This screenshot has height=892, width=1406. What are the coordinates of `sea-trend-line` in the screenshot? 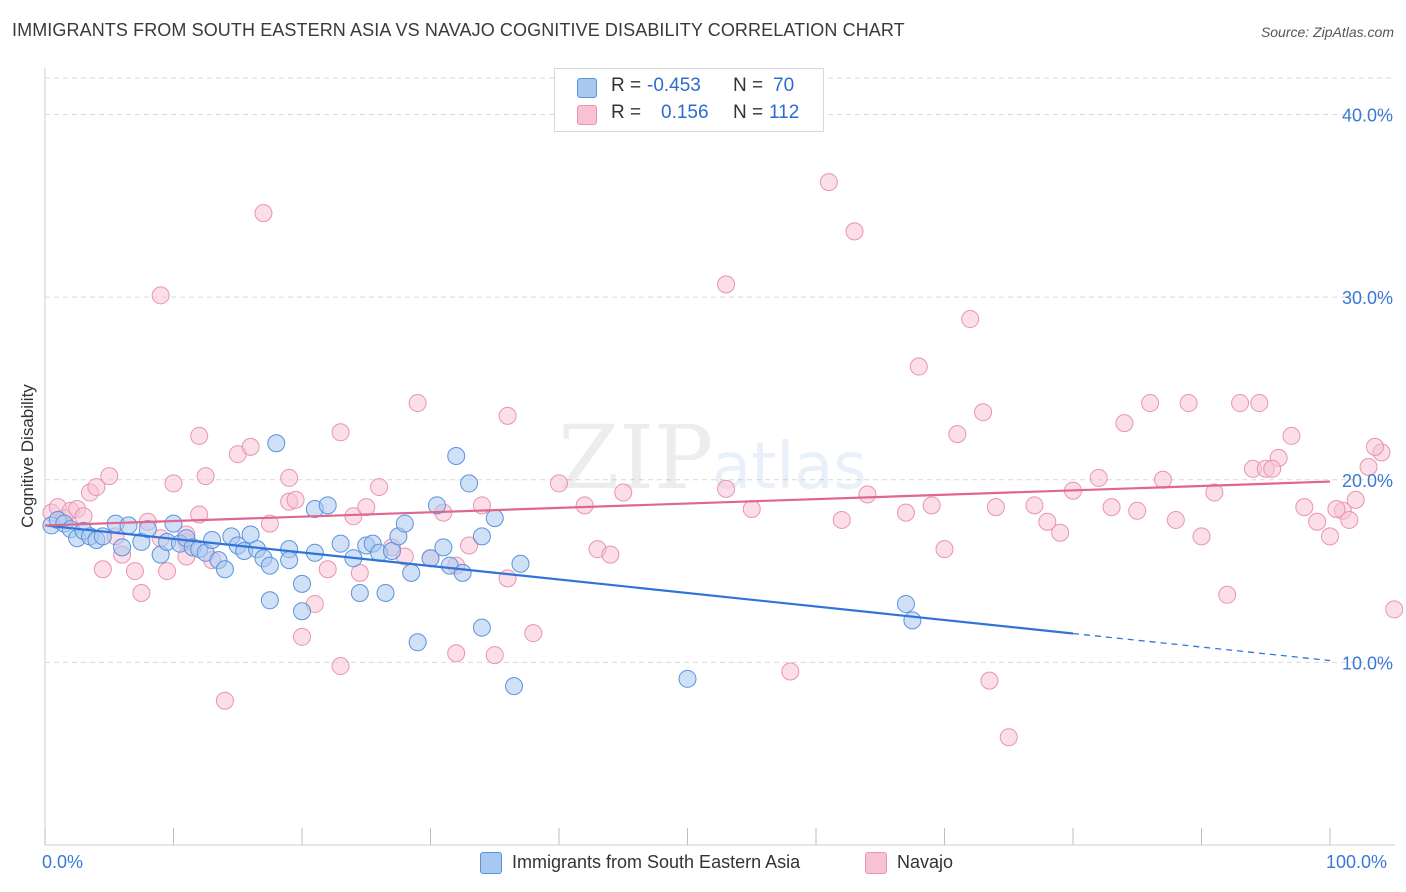 It's located at (559, 579).